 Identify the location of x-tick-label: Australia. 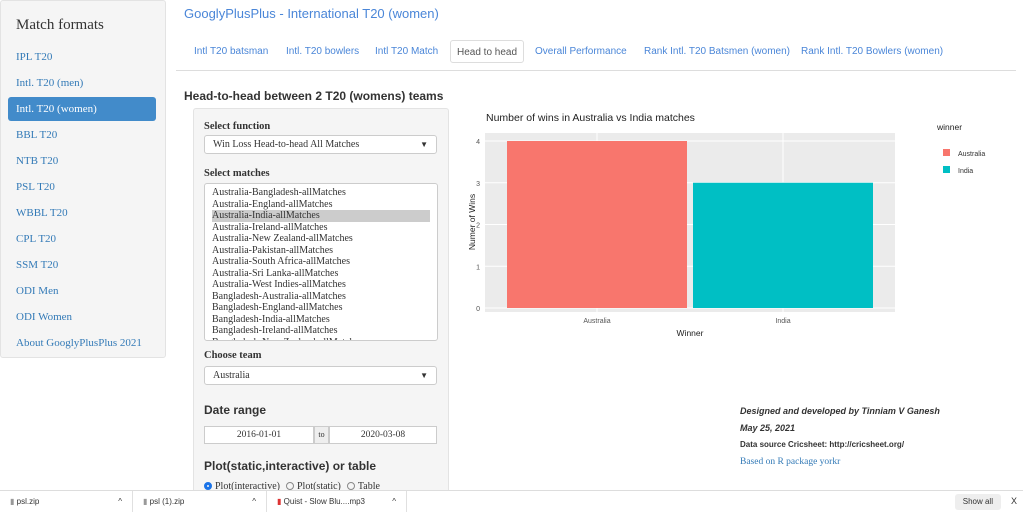
(596, 321).